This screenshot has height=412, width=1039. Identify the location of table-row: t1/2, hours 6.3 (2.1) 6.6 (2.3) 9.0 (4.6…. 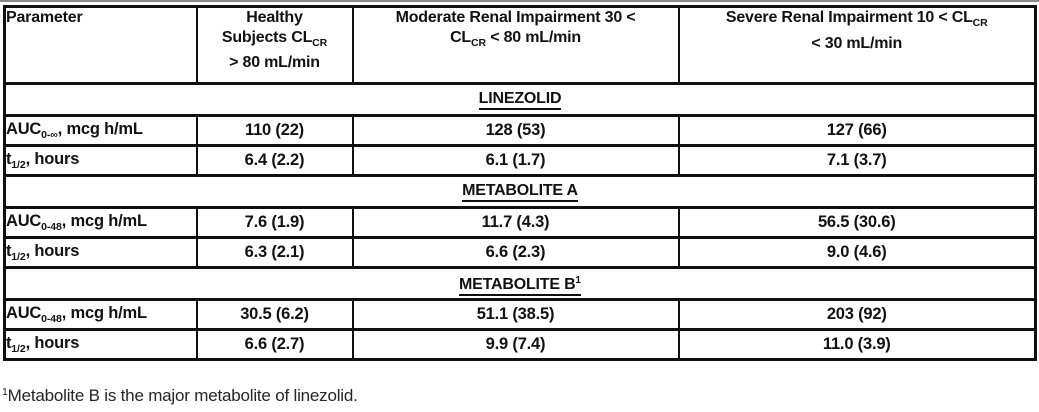
(520, 252).